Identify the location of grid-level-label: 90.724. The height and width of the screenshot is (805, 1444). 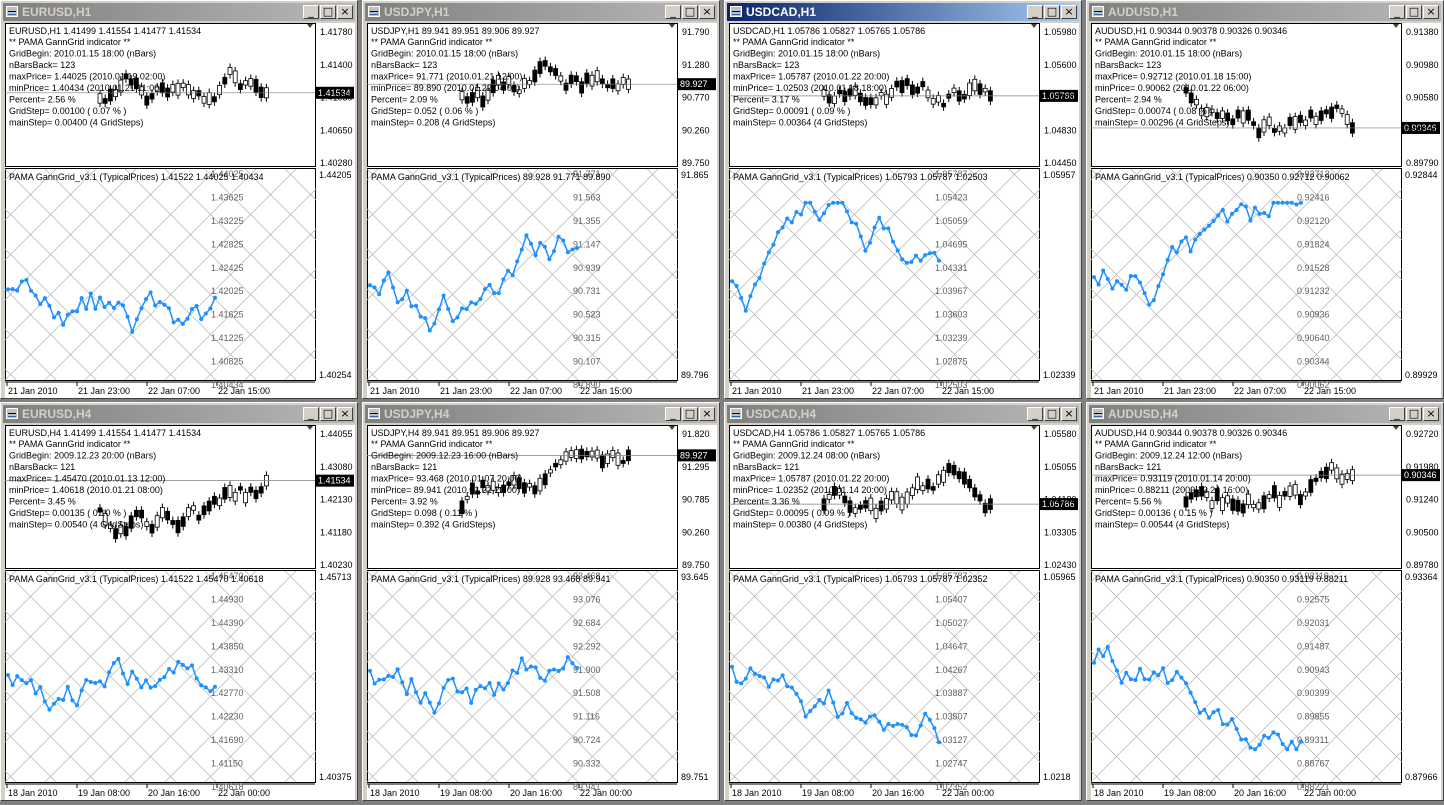
(587, 740).